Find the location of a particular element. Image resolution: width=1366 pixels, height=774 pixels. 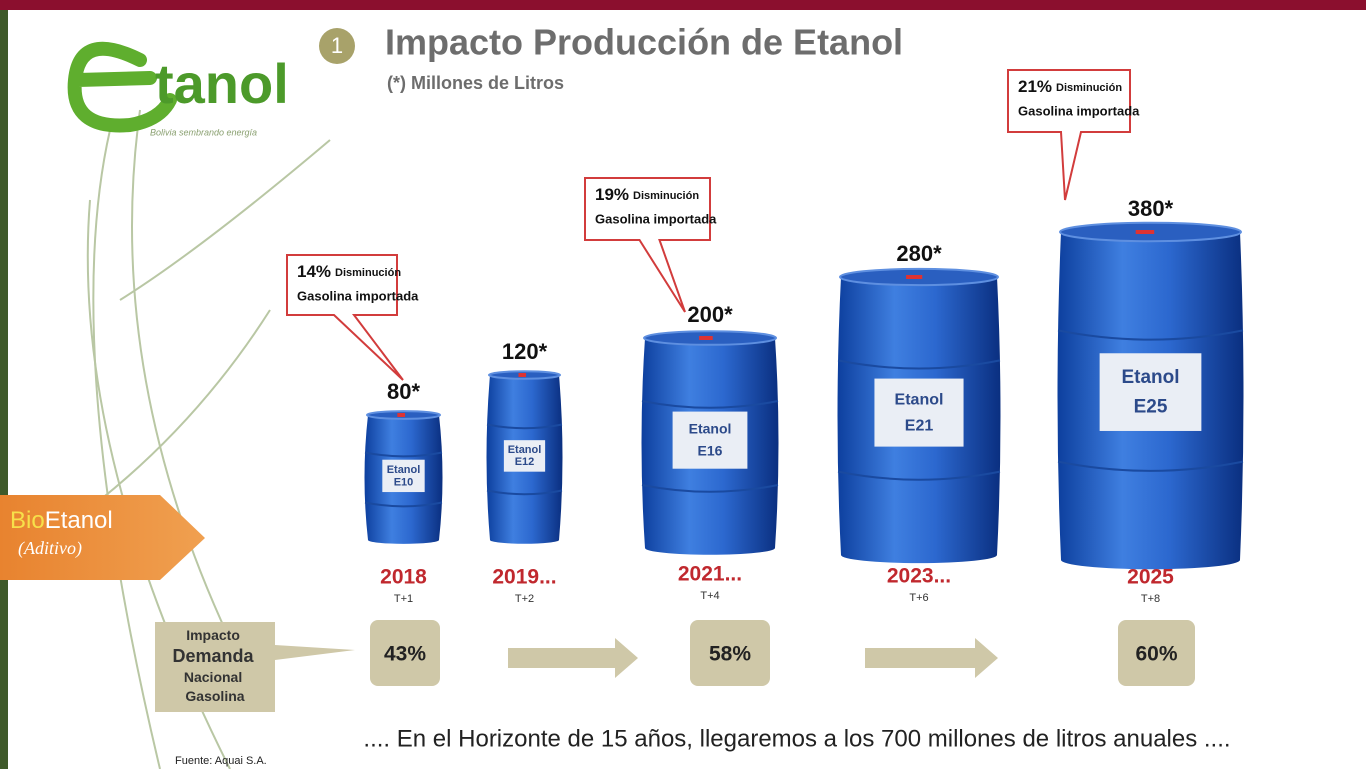

volume: 80* is located at coordinates (403, 391).